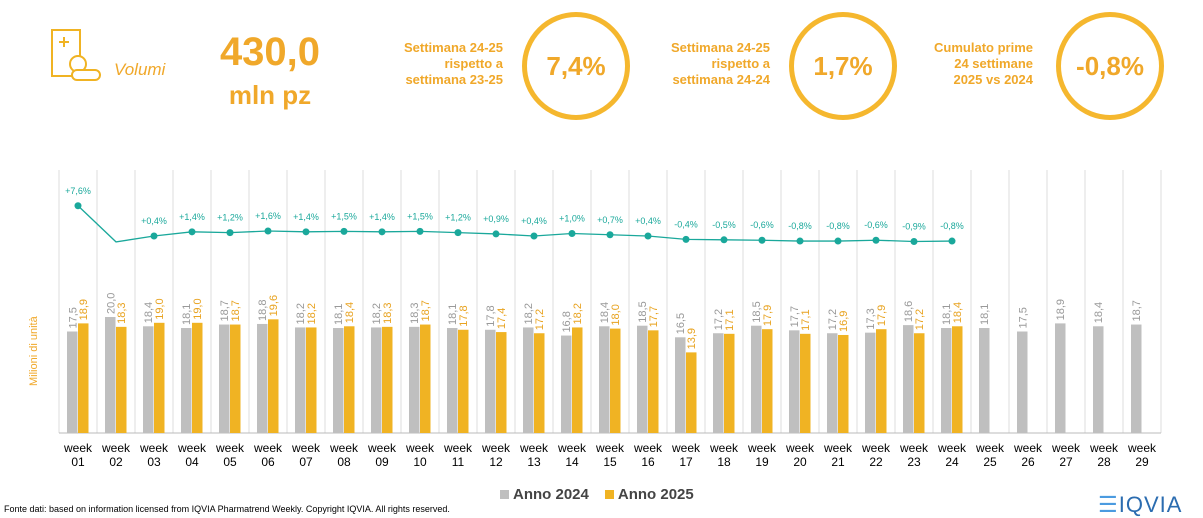  Describe the element at coordinates (681, 323) in the screenshot. I see `bar-value-label: 16,5` at that location.